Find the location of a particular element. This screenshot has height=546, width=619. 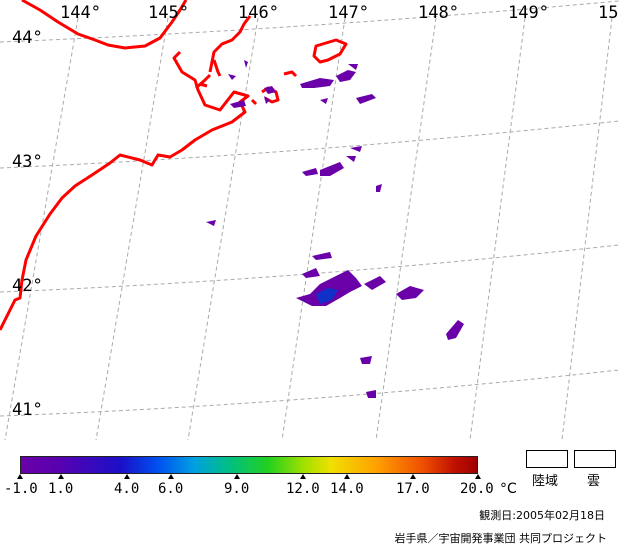

colorbar-tick-label: 17.0 is located at coordinates (413, 489).